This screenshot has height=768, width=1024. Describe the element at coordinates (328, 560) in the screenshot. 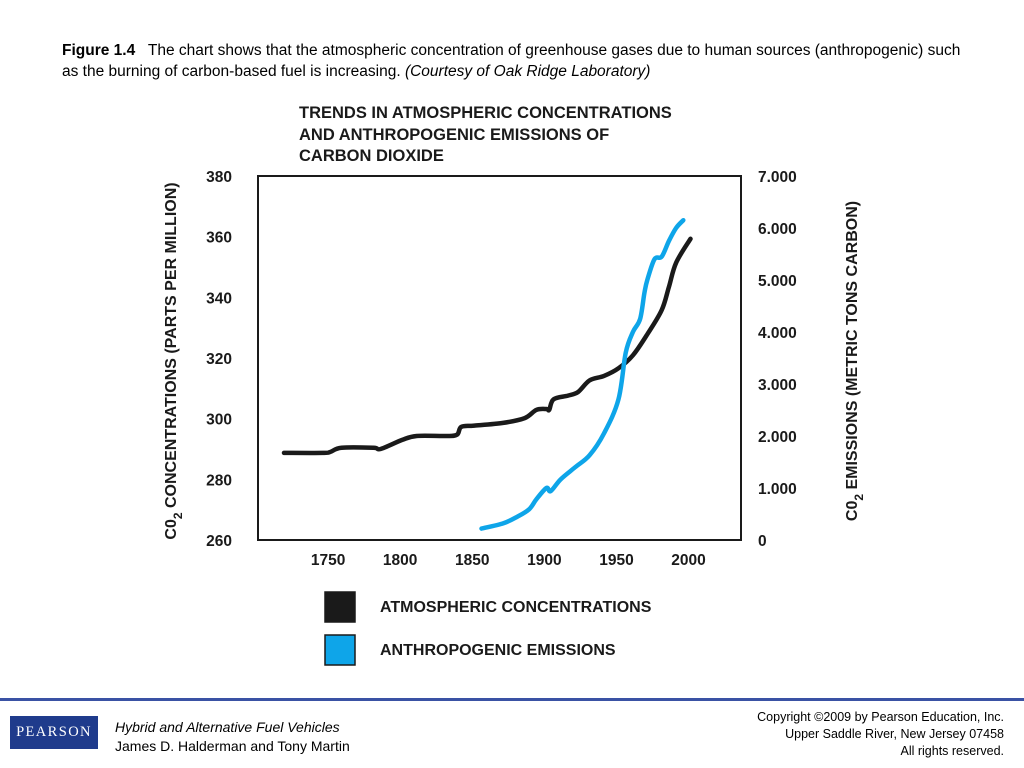

I see `x-tick-label: 1750` at that location.